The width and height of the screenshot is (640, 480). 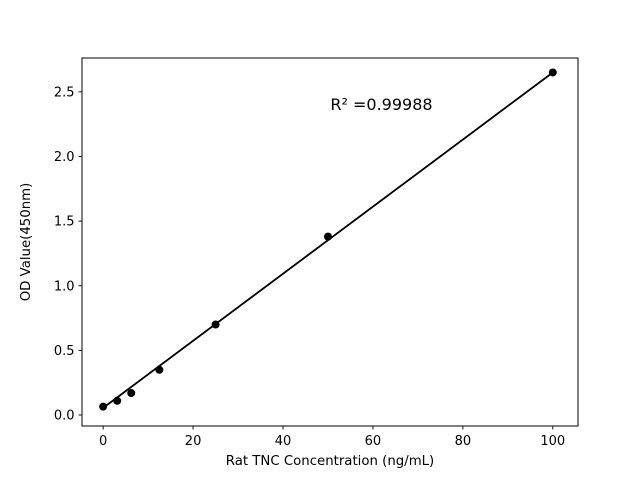 I want to click on x-tick-label: 100, so click(x=552, y=441).